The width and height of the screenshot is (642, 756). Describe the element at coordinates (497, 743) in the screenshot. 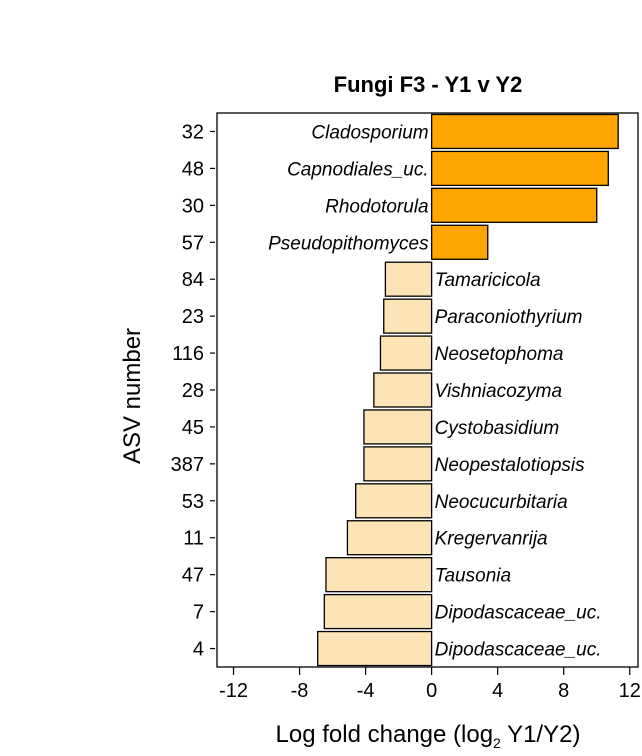

I see `x-axis-label-subscript: 2` at that location.